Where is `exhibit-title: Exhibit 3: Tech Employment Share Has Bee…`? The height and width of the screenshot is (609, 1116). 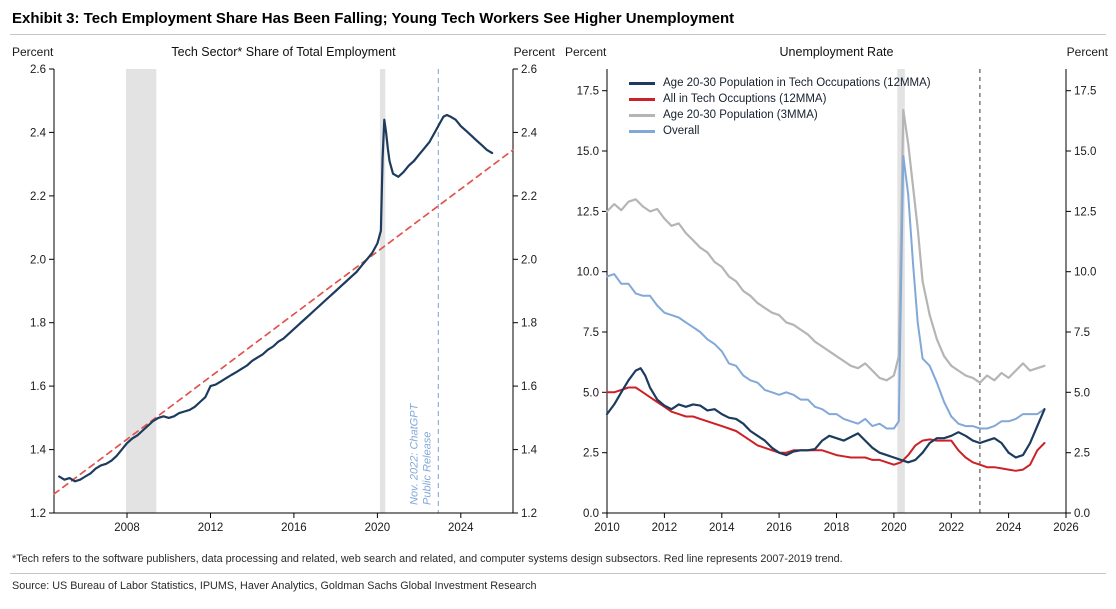 exhibit-title: Exhibit 3: Tech Employment Share Has Bee… is located at coordinates (373, 18).